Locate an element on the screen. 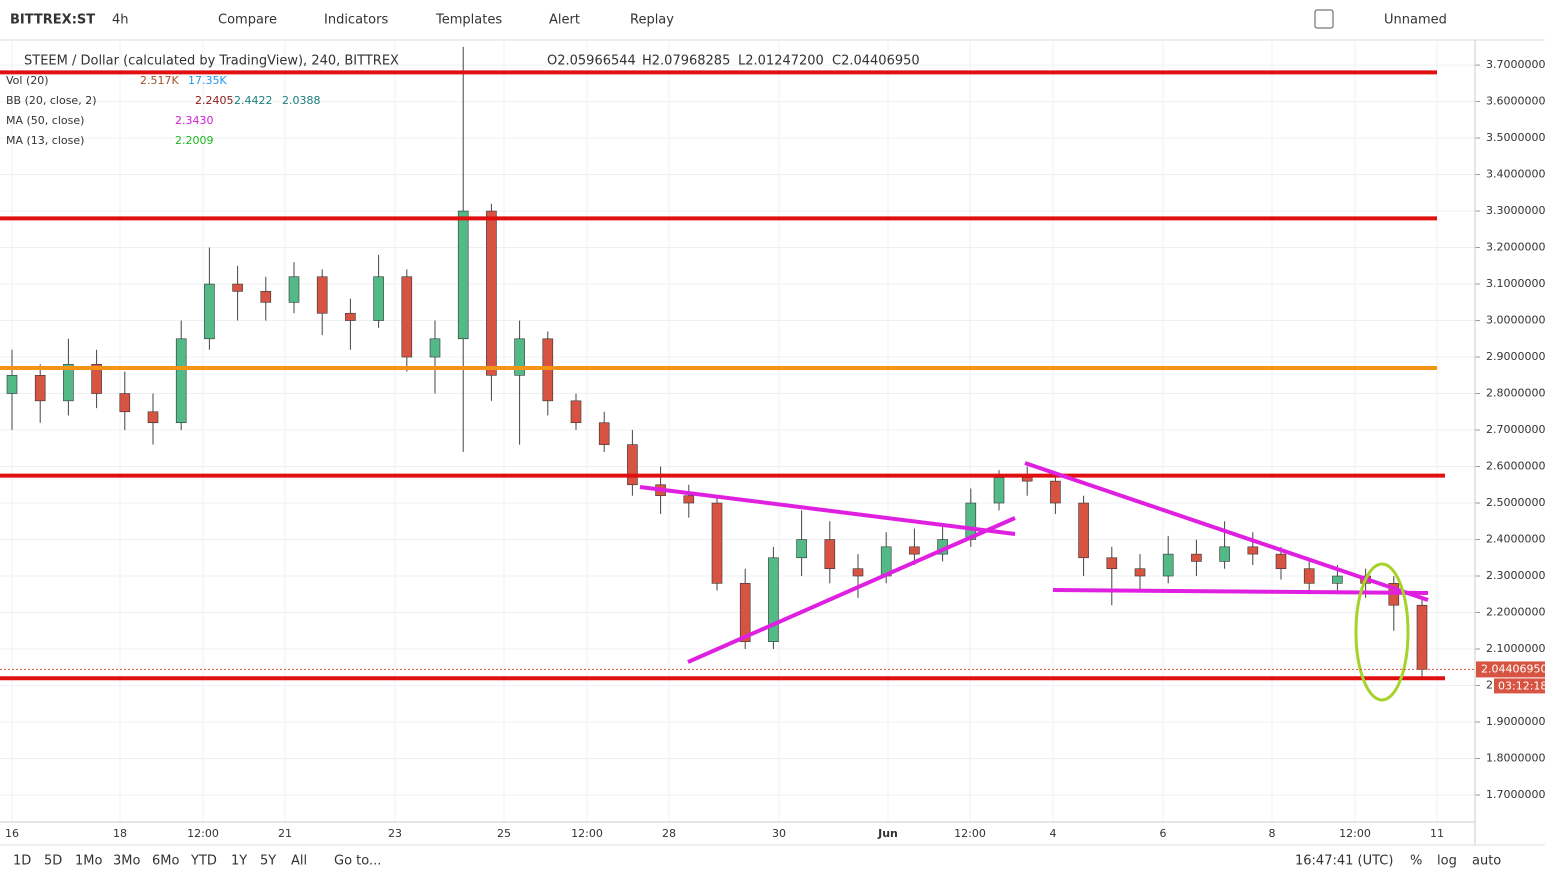 The height and width of the screenshot is (881, 1545). indicator-value: 2.0388 is located at coordinates (301, 100).